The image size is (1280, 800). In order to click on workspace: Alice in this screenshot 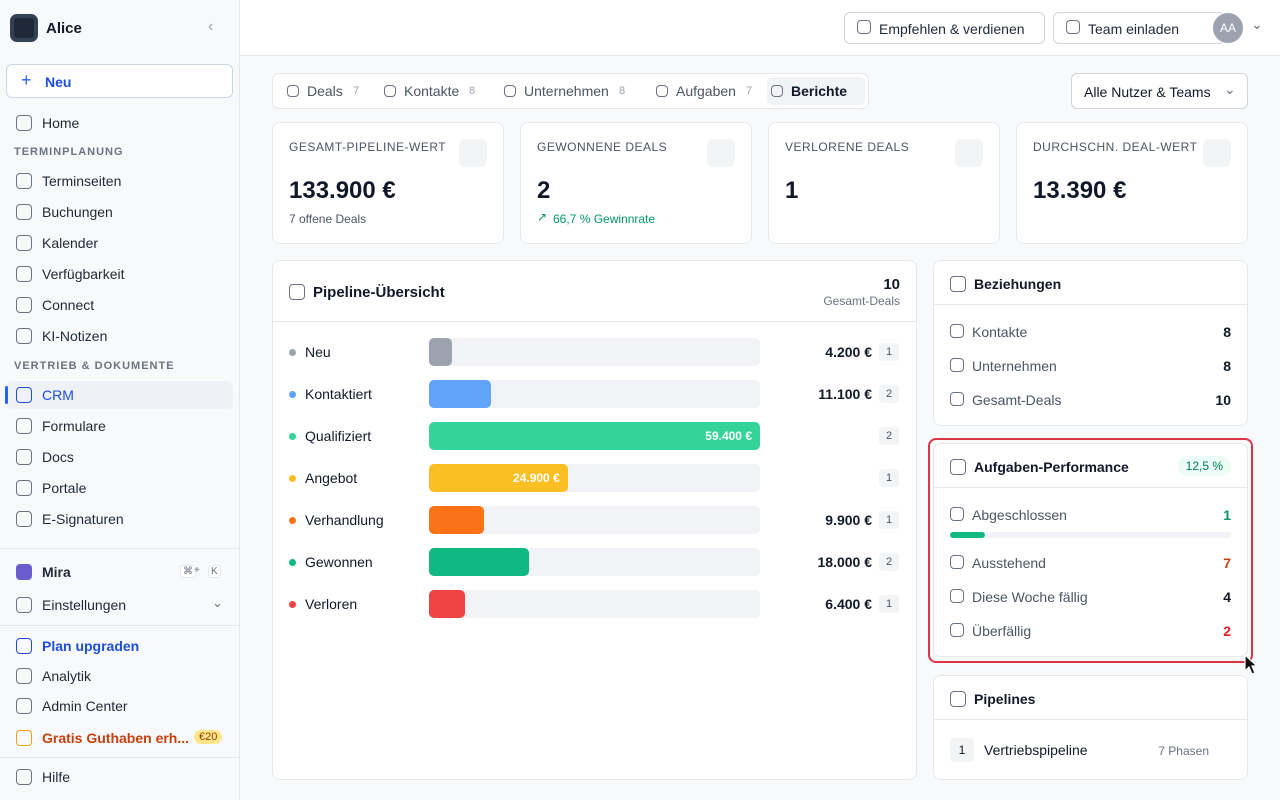, I will do `click(64, 28)`.